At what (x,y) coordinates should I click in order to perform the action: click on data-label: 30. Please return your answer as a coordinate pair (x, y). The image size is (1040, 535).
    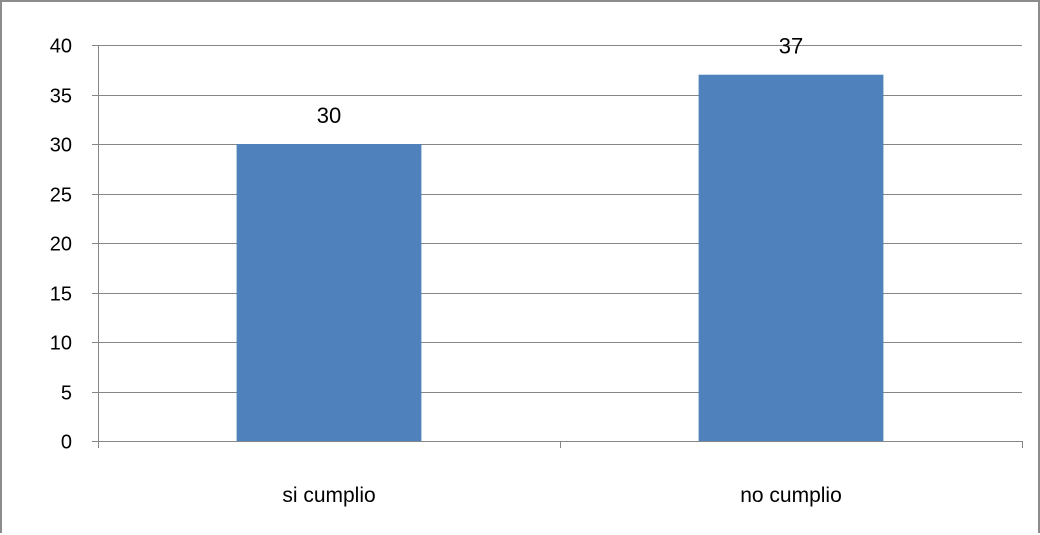
    Looking at the image, I should click on (329, 115).